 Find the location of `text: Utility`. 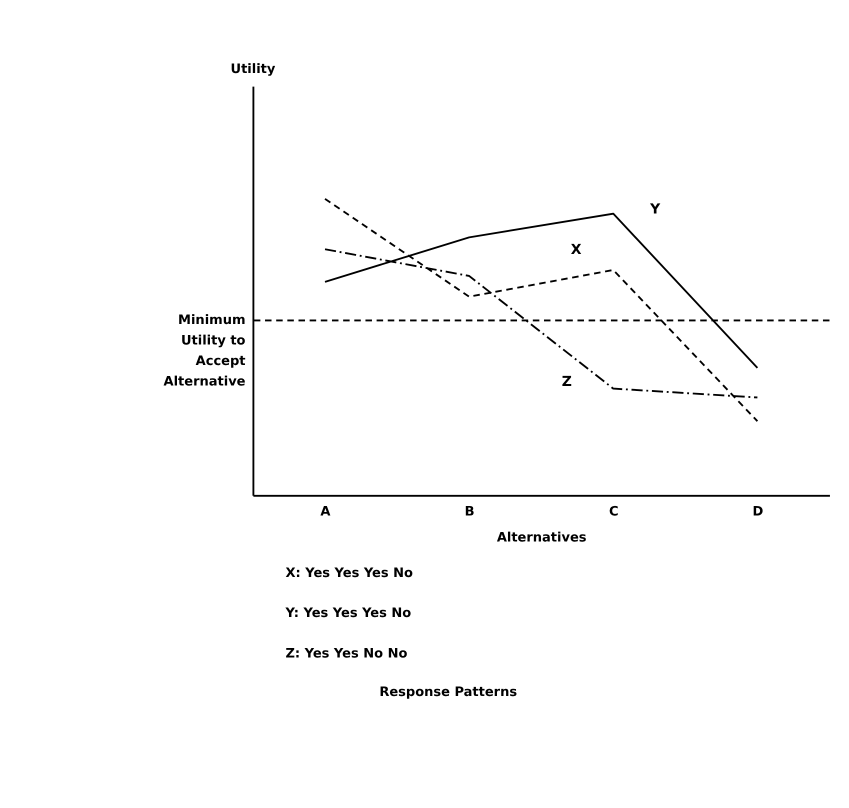

text: Utility is located at coordinates (253, 70).